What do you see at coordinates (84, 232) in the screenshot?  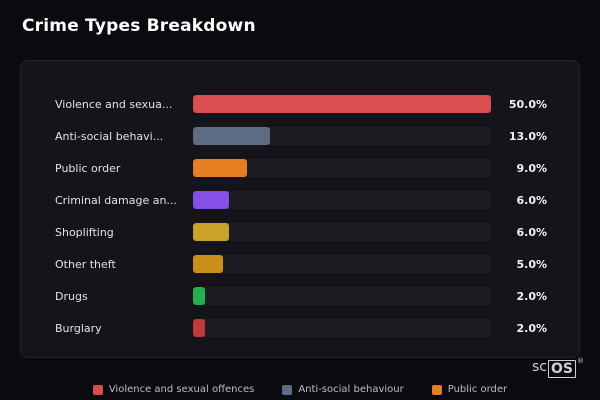 I see `category-label: Shoplifting` at bounding box center [84, 232].